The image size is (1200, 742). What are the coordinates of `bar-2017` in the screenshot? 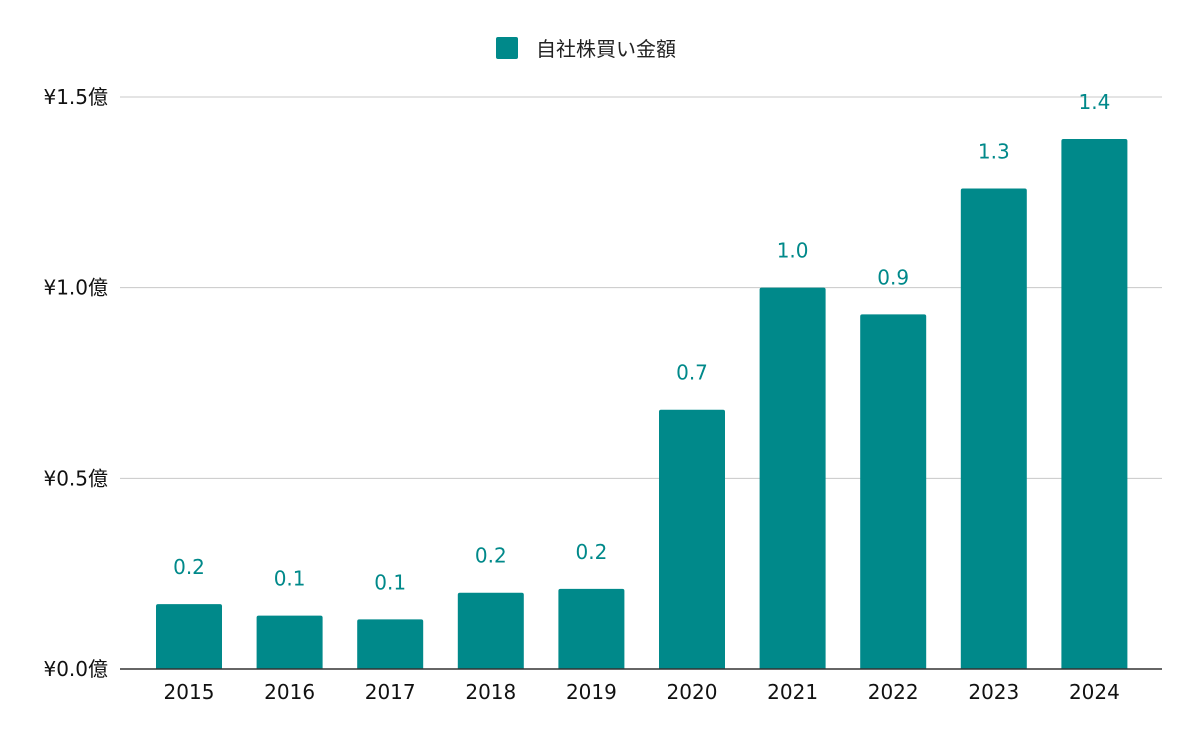 It's located at (390, 644).